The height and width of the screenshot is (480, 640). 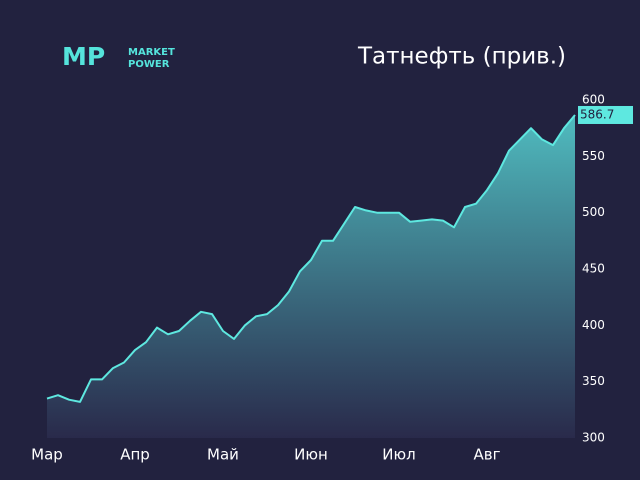 What do you see at coordinates (593, 156) in the screenshot?
I see `y-tick-label: 550` at bounding box center [593, 156].